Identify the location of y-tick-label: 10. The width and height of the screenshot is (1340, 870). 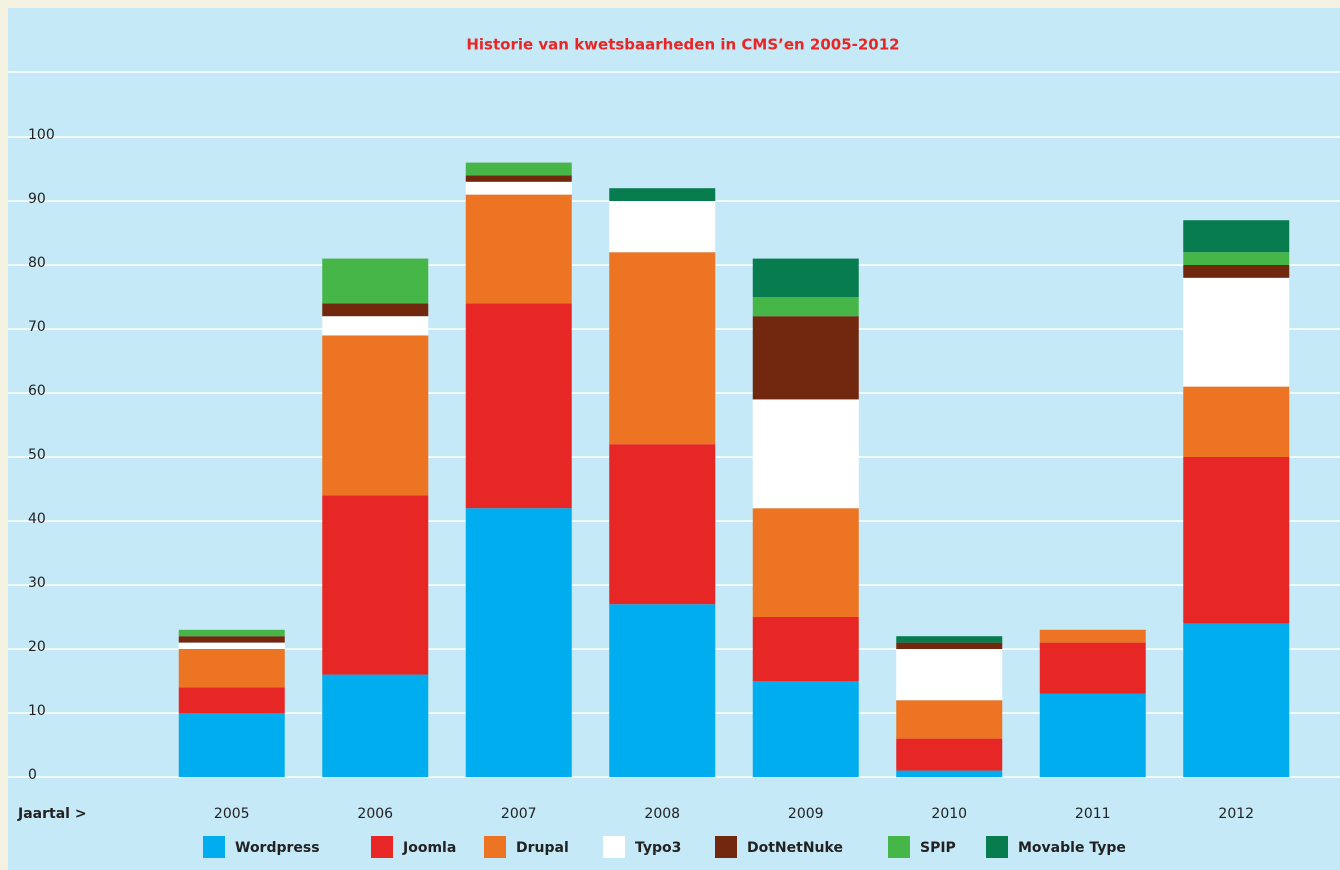
(37, 711).